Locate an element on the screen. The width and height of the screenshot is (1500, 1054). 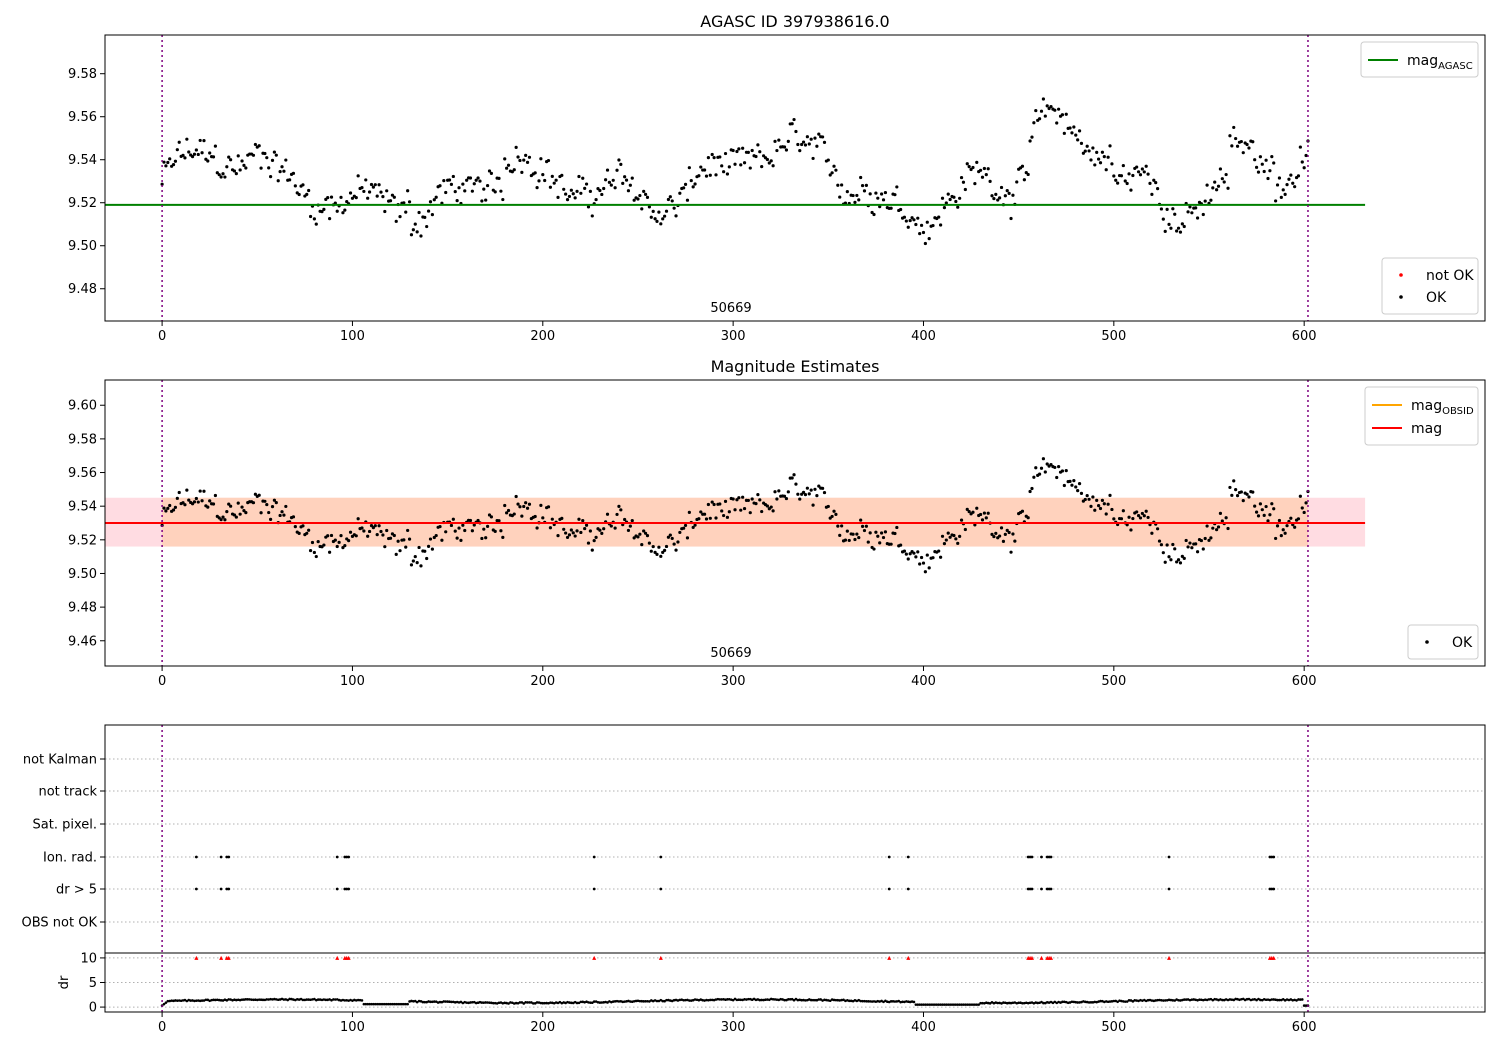
p3-xtick-label: 100 is located at coordinates (352, 1027).